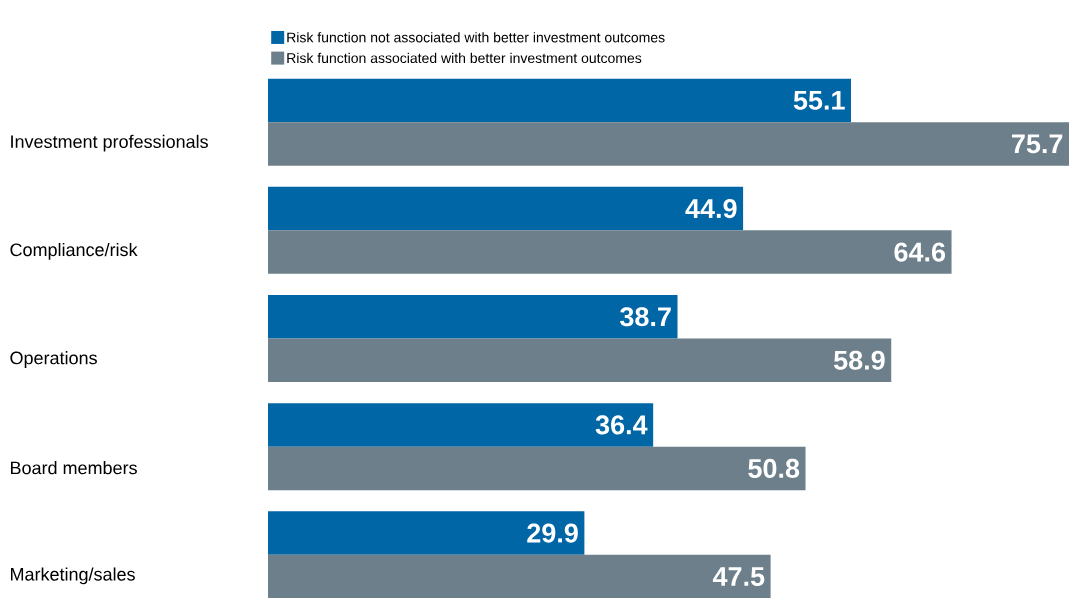 This screenshot has width=1069, height=598. What do you see at coordinates (920, 252) in the screenshot?
I see `data-label: 64.6` at bounding box center [920, 252].